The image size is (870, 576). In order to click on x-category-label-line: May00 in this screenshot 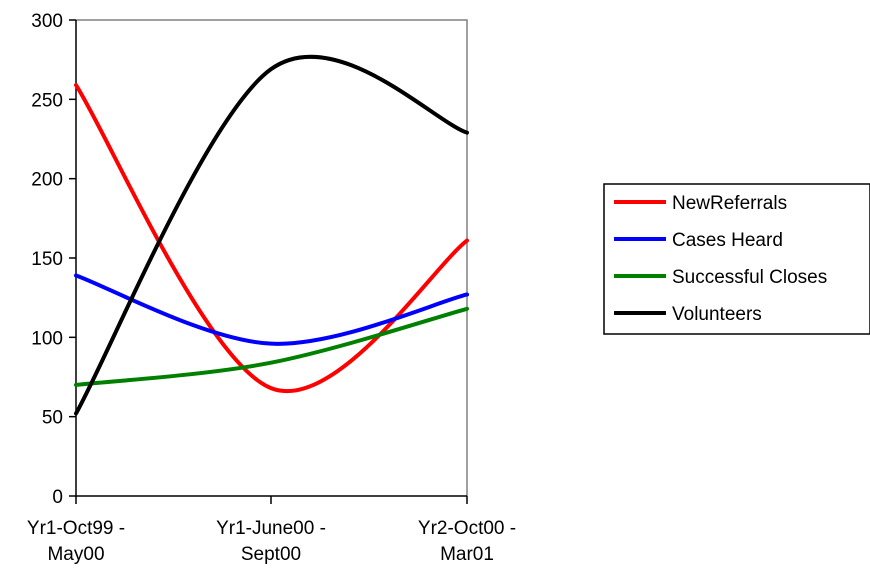, I will do `click(75, 554)`.